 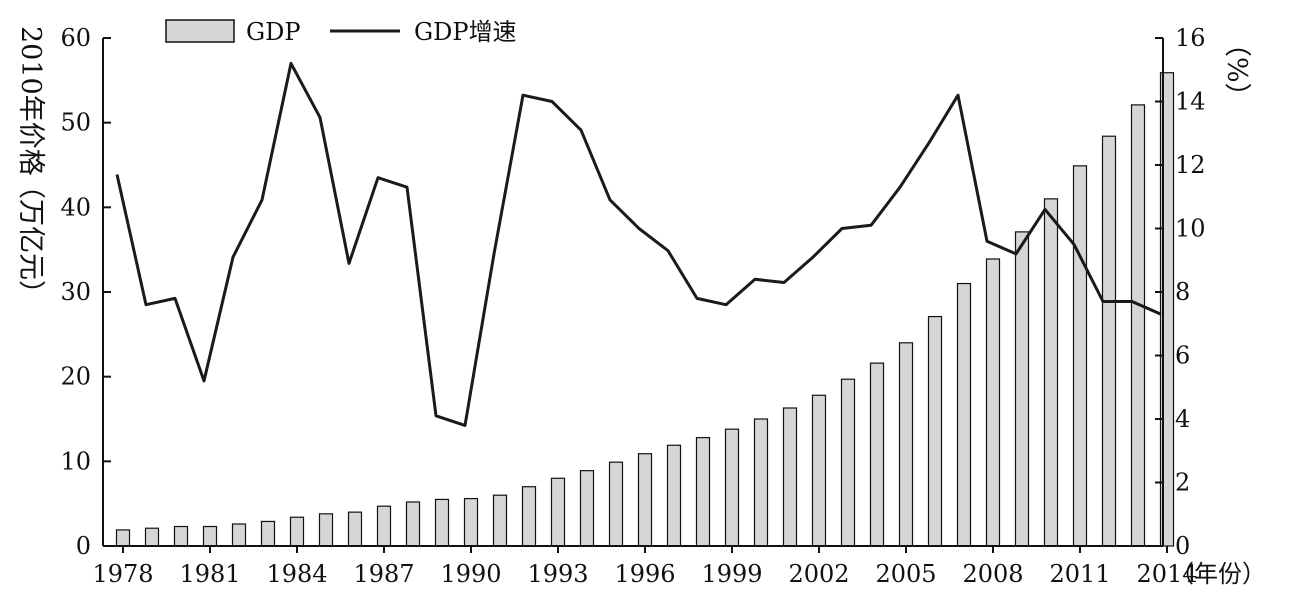 What do you see at coordinates (465, 32) in the screenshot?
I see `legend-growth-label: GDP增速` at bounding box center [465, 32].